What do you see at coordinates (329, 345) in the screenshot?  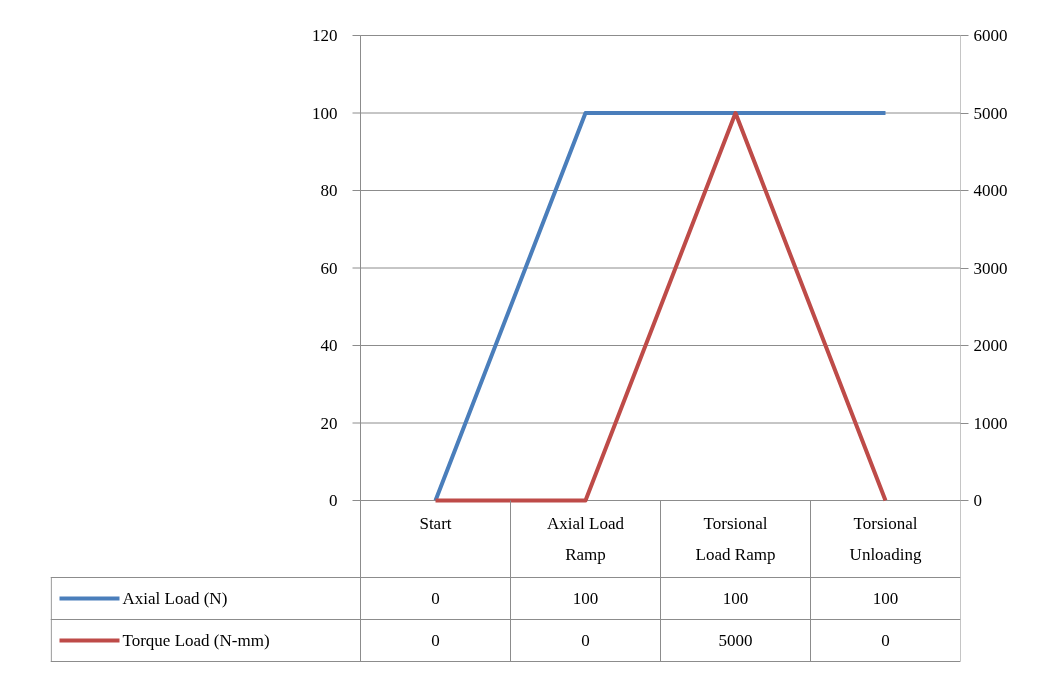 I see `y-tick-label: 40` at bounding box center [329, 345].